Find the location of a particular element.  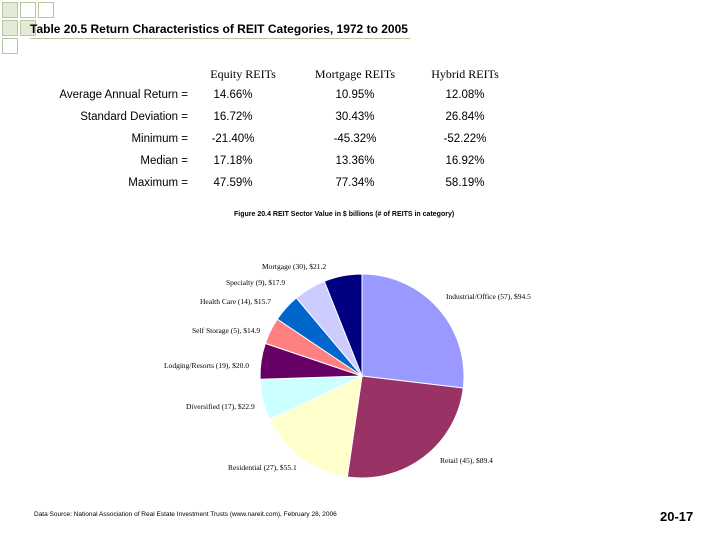

pie-label-lodging: Lodging/Resorts (19), $20.0 is located at coordinates (206, 365).